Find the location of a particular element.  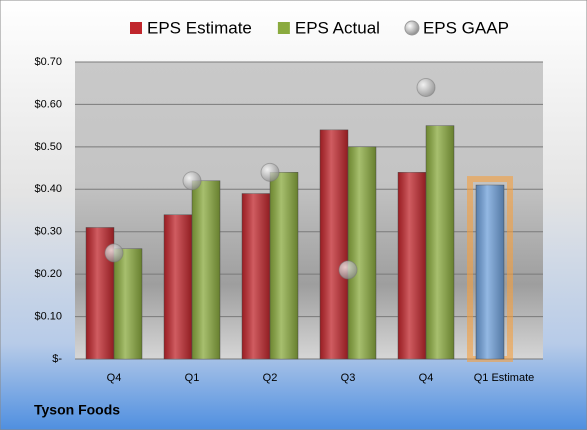

y-tick-label: $0.20 is located at coordinates (48, 274).